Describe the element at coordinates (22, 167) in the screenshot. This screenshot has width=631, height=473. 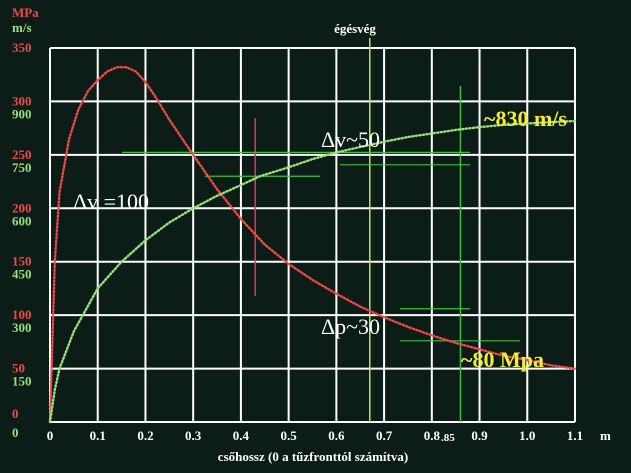
I see `y-right-tick-label: 750` at that location.